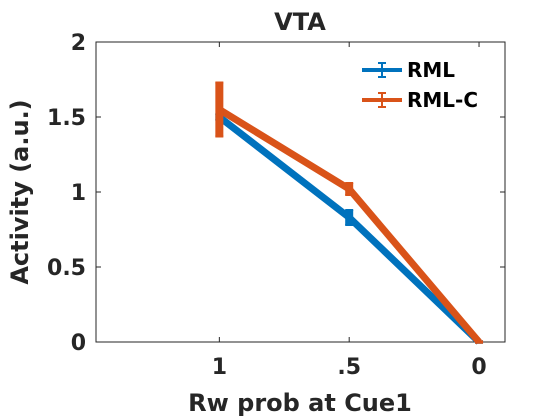 The width and height of the screenshot is (560, 420). What do you see at coordinates (66, 118) in the screenshot?
I see `y-tick-label: 1.5` at bounding box center [66, 118].